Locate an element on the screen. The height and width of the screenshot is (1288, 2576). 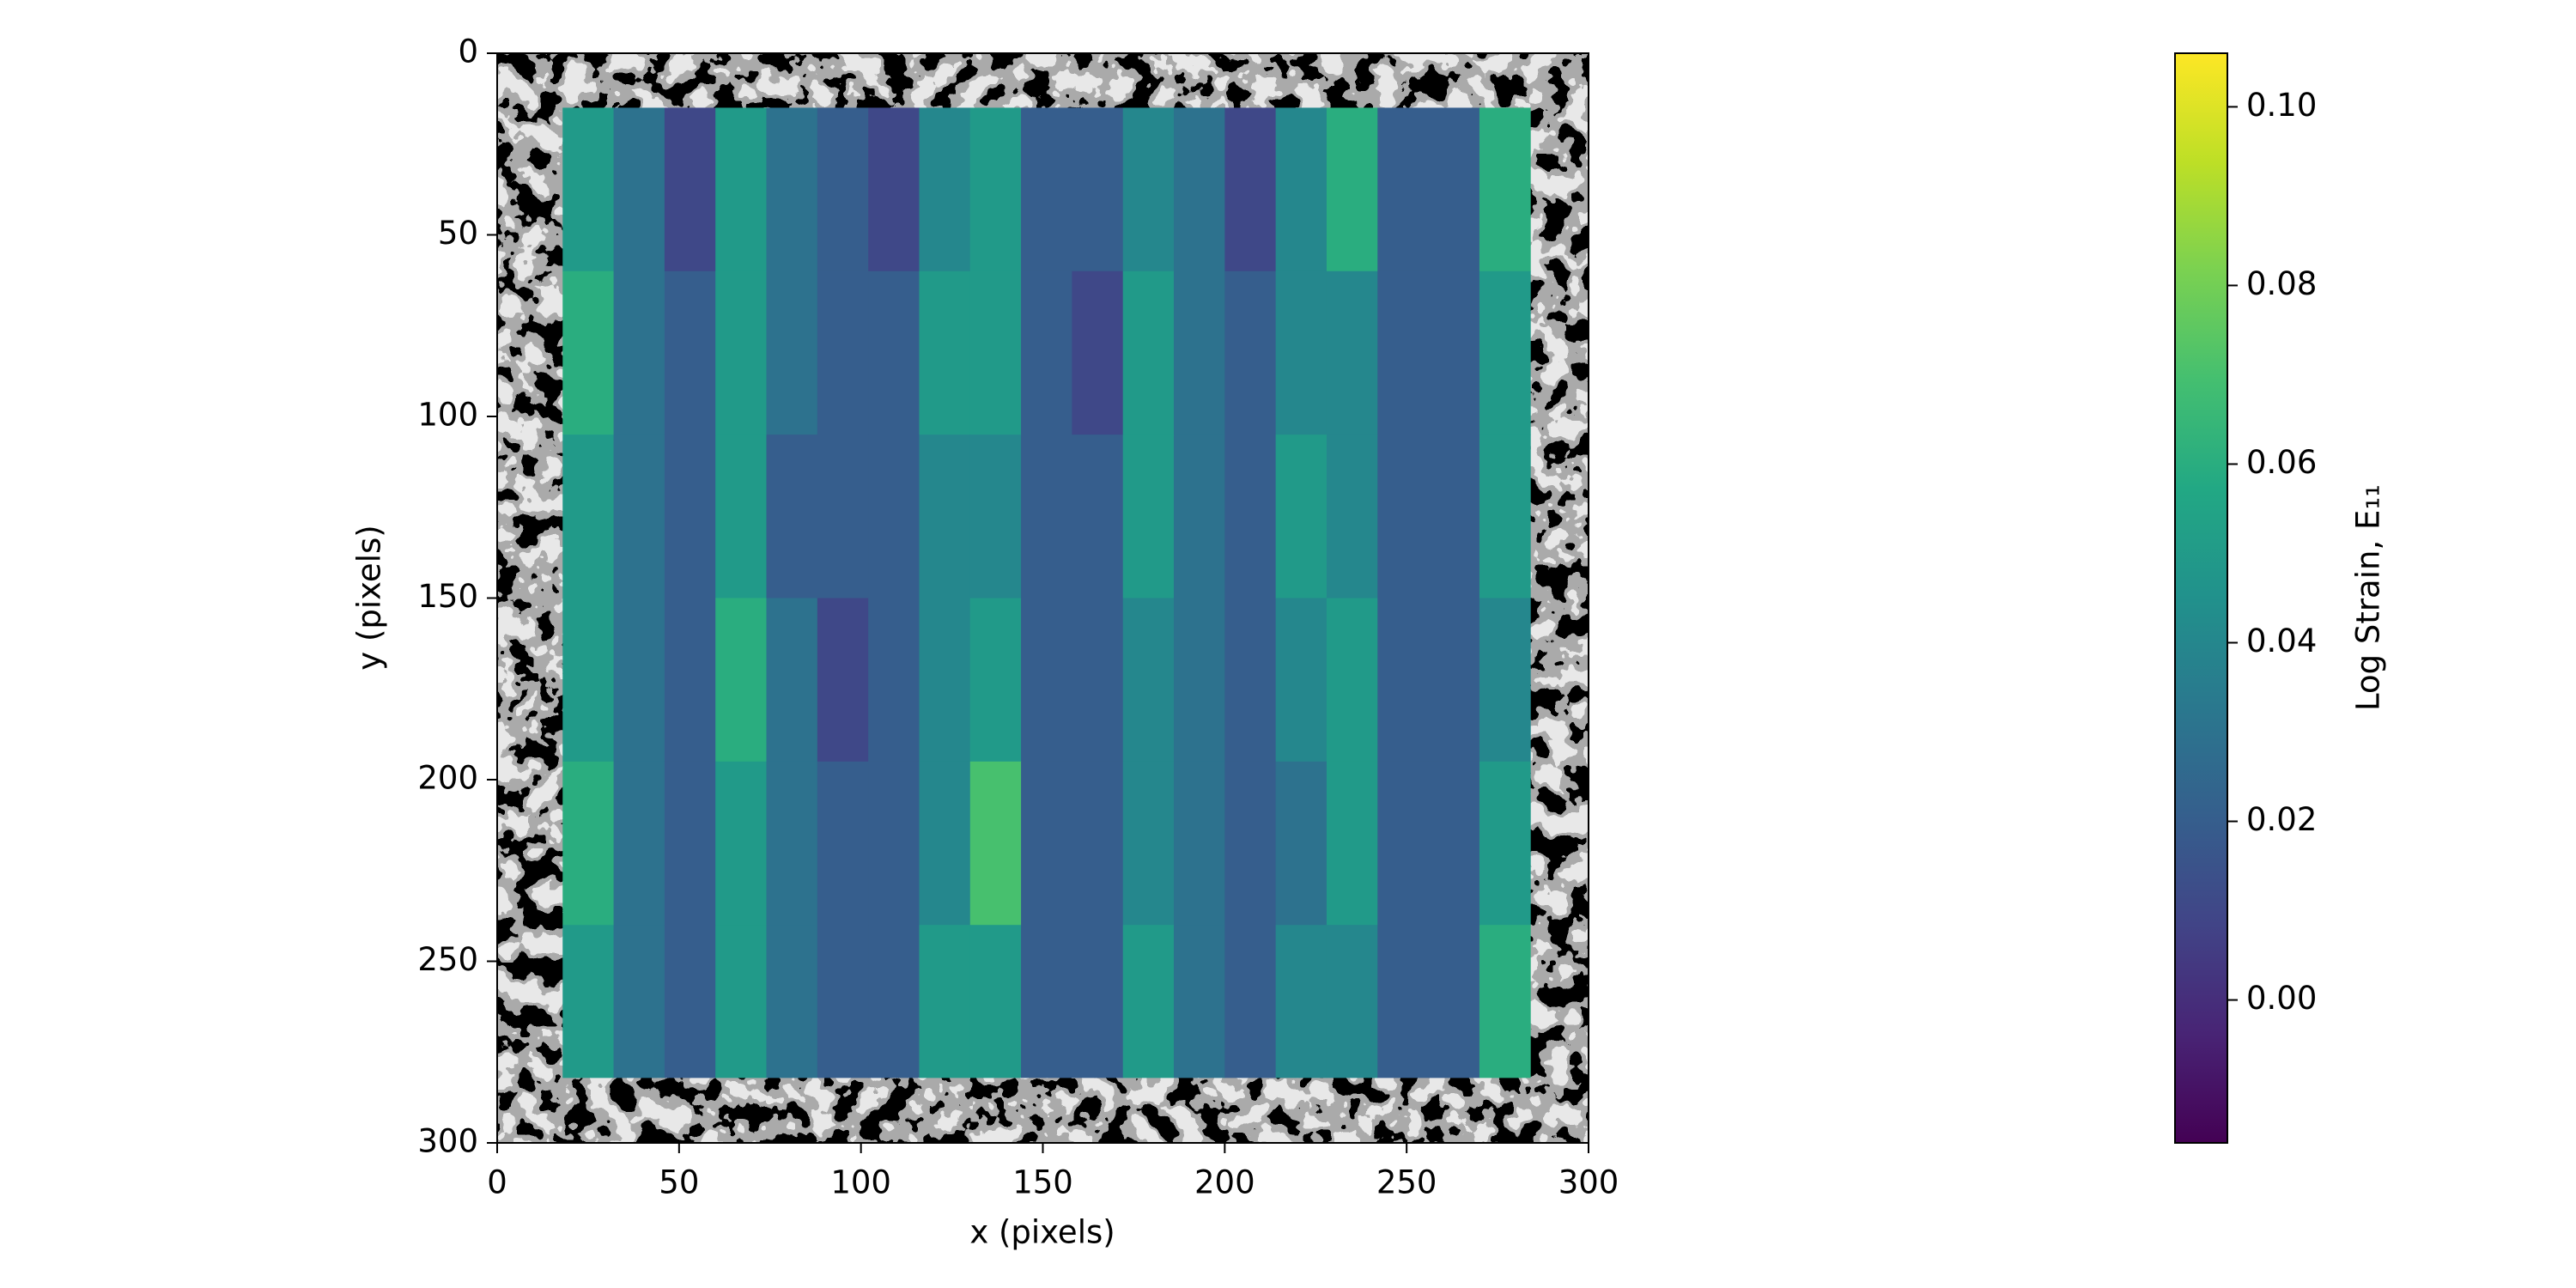
colorbar-tick-label: 0.08 is located at coordinates (2281, 283).